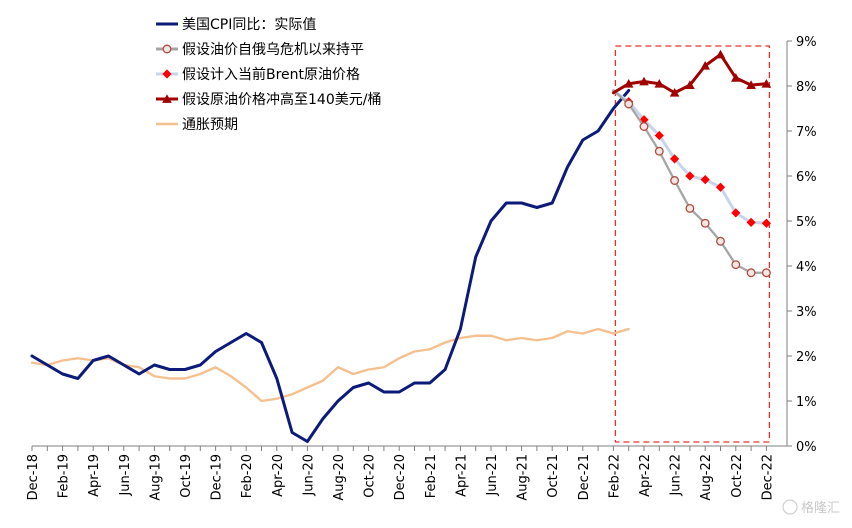 The width and height of the screenshot is (852, 528). I want to click on watermark-logo-icon, so click(790, 507).